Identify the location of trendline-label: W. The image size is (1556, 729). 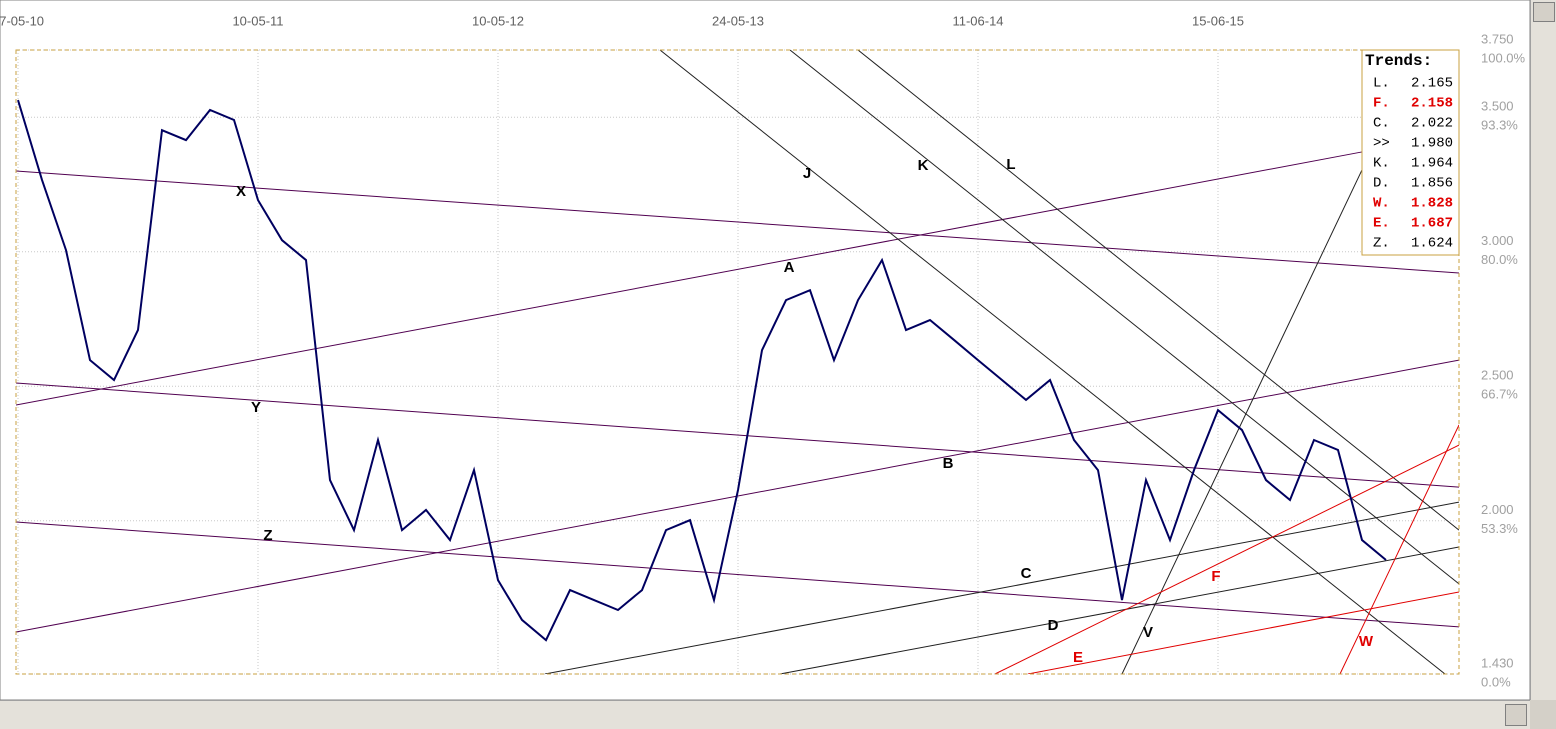
(1366, 641).